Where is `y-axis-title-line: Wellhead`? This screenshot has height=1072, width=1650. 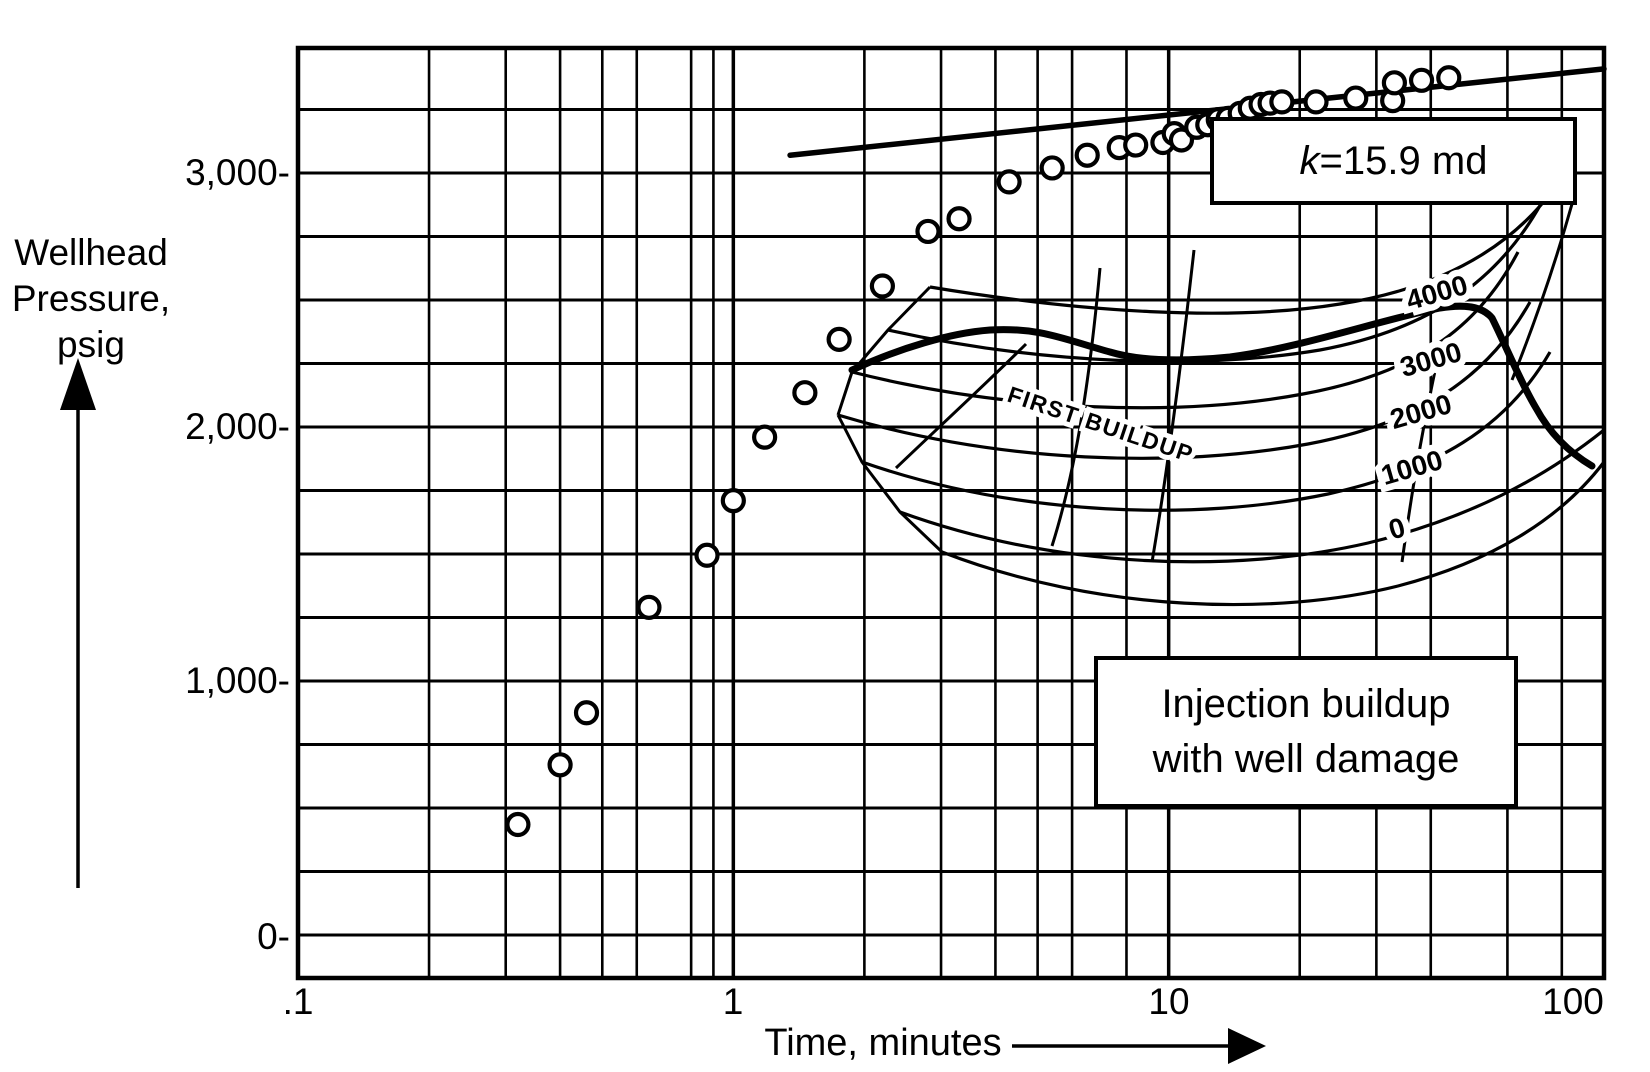 y-axis-title-line: Wellhead is located at coordinates (91, 252).